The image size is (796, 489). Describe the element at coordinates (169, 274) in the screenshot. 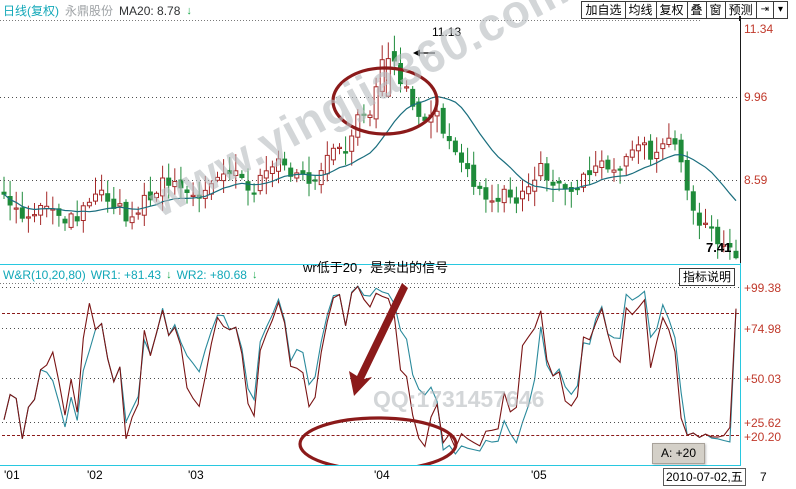

I see `wr1-down-arrow-icon: ↓` at that location.